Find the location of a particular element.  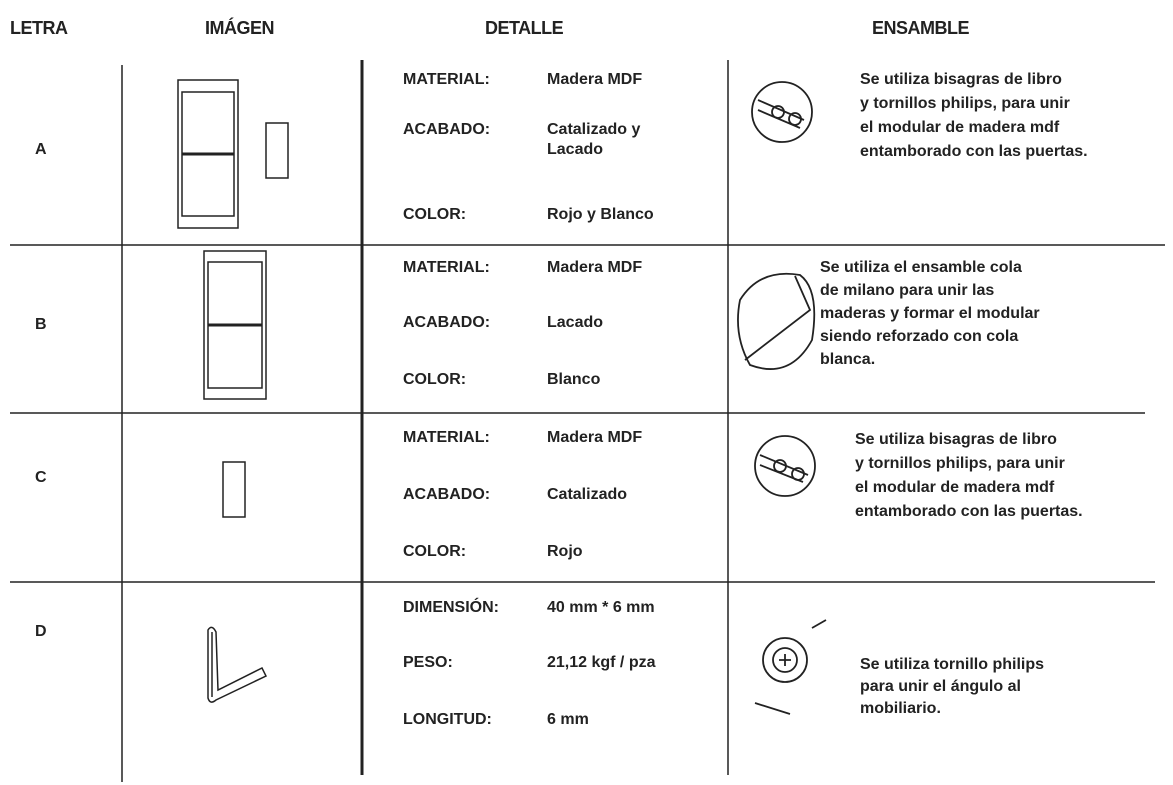

detail-value: Blanco is located at coordinates (574, 379).